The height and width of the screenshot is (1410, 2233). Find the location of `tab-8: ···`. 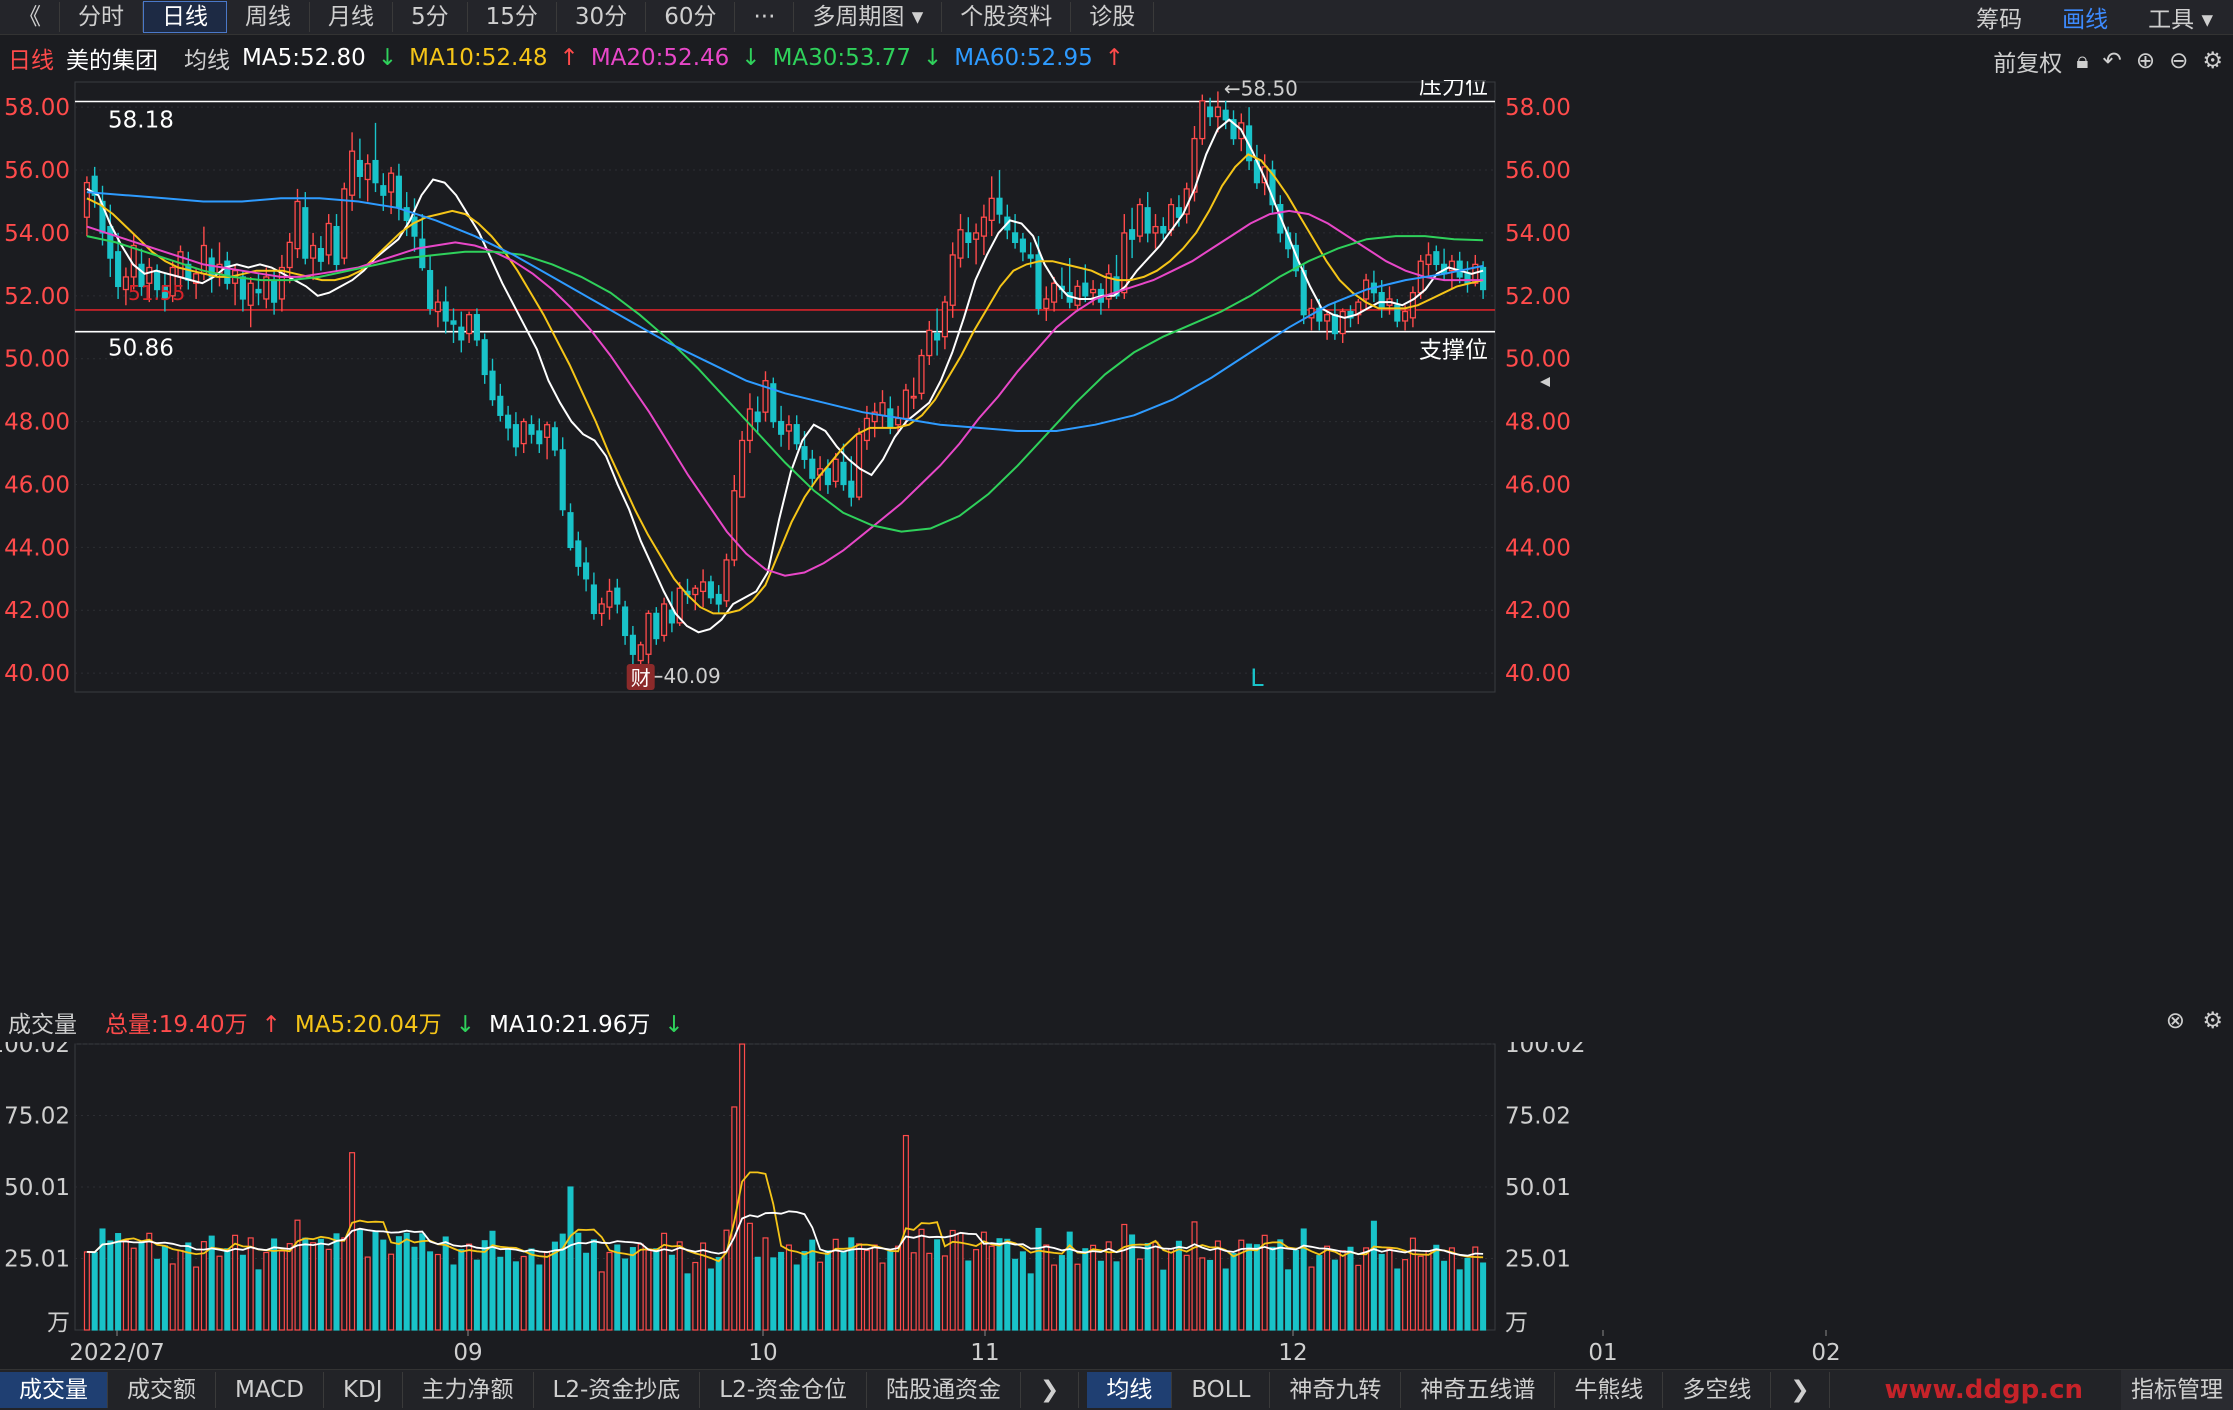

tab-8: ··· is located at coordinates (765, 17).